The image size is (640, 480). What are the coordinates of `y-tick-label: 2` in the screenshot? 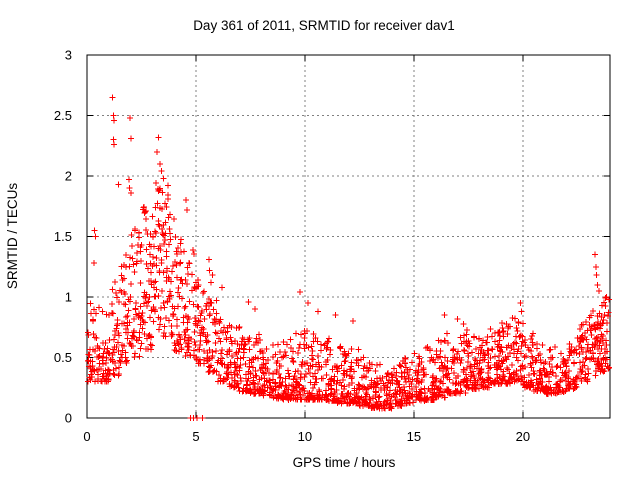 It's located at (68, 176).